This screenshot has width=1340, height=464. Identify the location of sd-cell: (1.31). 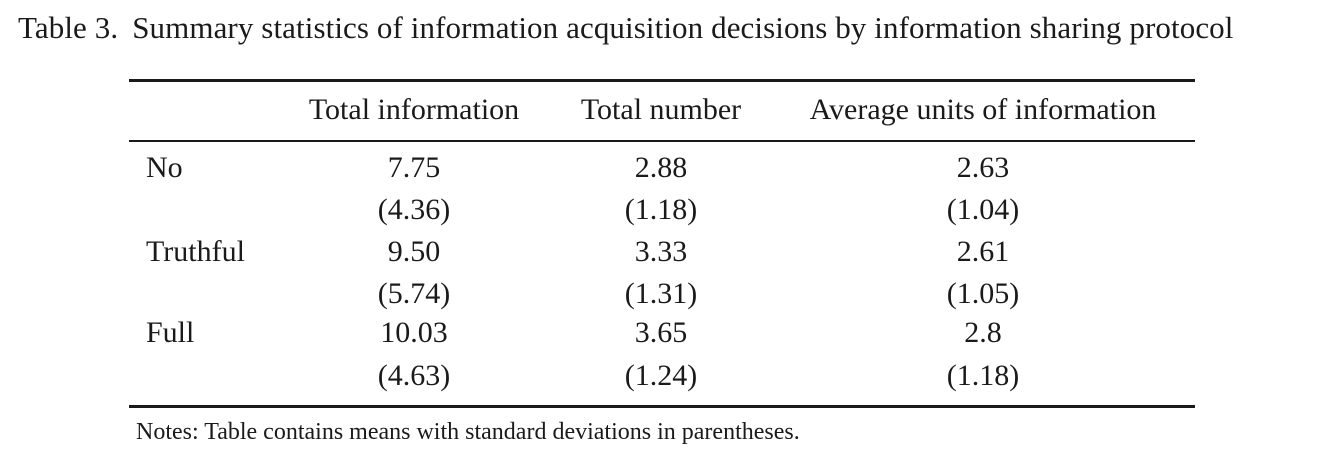
(661, 293).